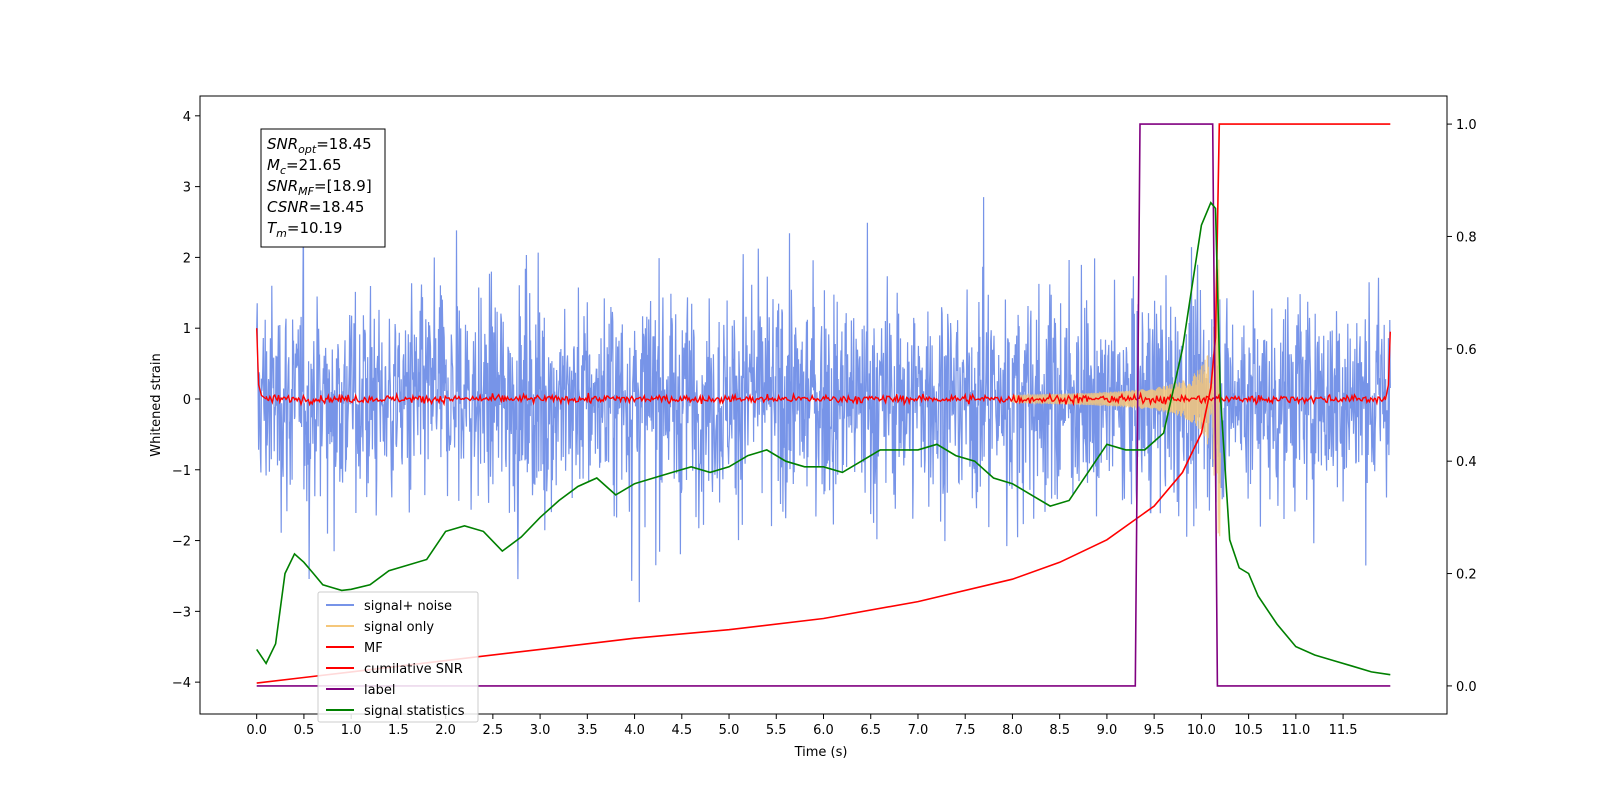  I want to click on y-tick-label: 1, so click(187, 329).